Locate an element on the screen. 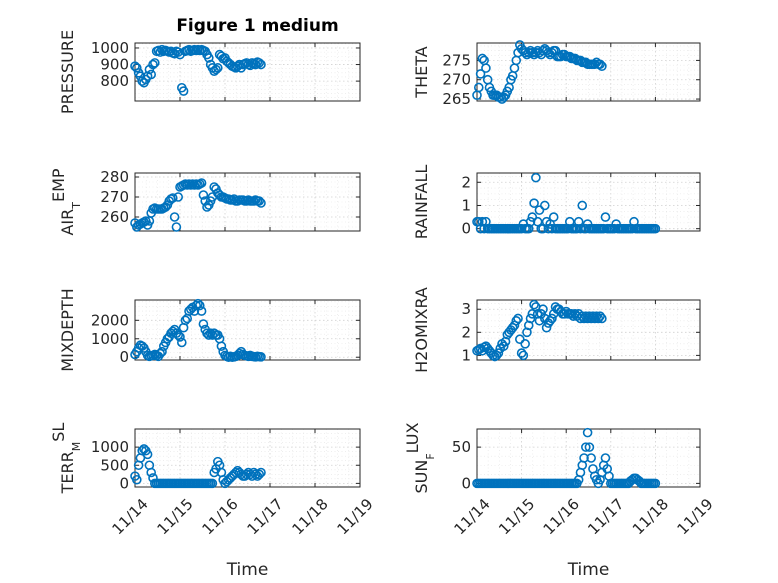  y-tick-label: 0 is located at coordinates (124, 357).